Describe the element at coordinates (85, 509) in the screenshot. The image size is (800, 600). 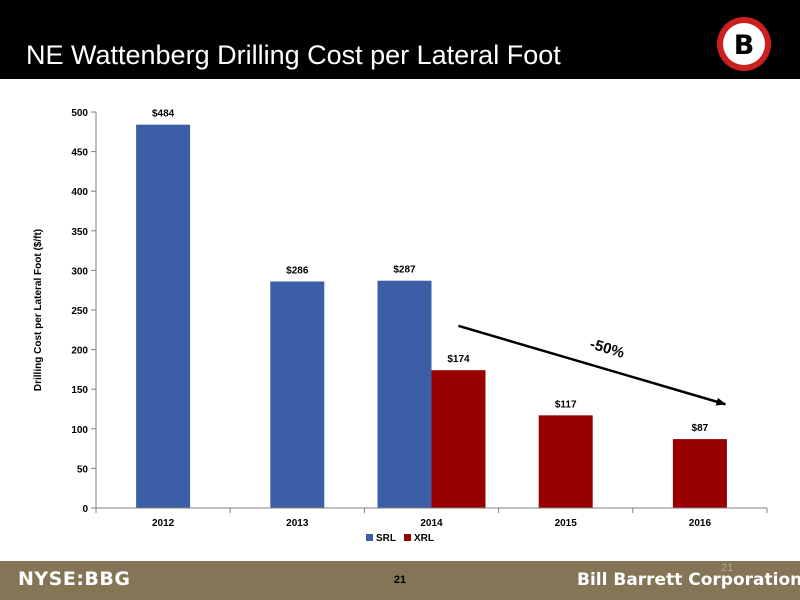
I see `y-tick-label: 0` at that location.